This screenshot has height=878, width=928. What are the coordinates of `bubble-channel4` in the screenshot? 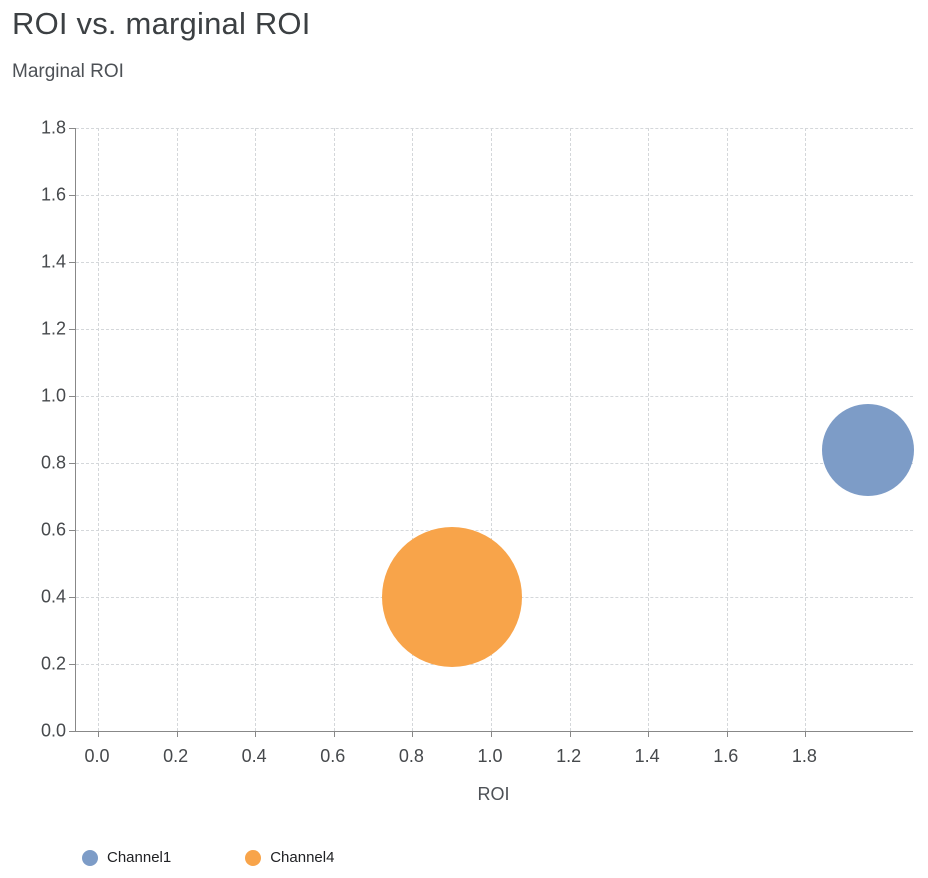 It's located at (451, 597).